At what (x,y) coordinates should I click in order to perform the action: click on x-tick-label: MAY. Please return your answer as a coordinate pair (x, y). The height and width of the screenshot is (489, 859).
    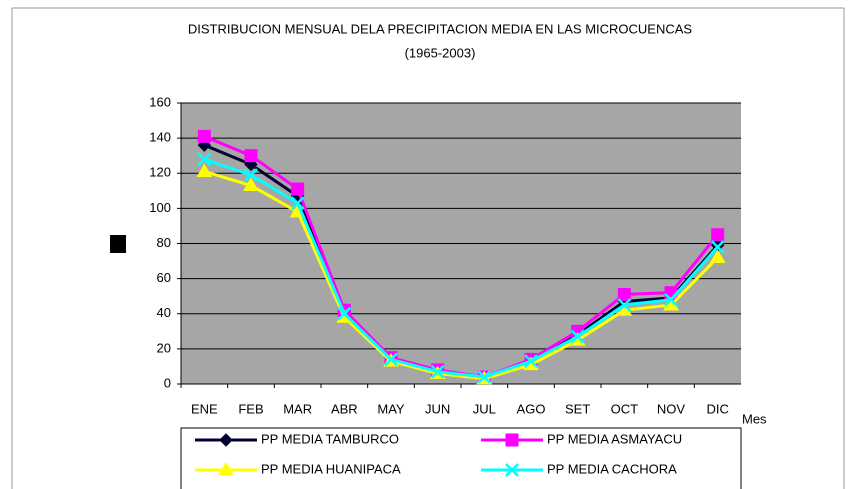
    Looking at the image, I should click on (391, 408).